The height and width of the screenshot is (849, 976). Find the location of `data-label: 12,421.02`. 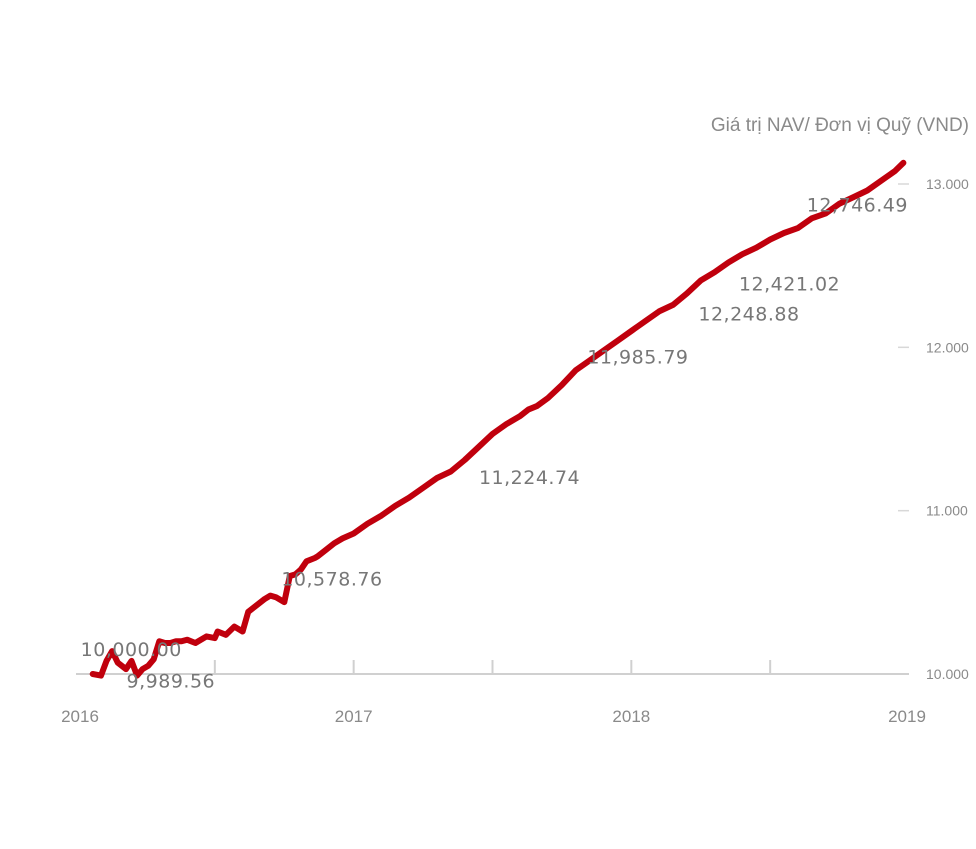

data-label: 12,421.02 is located at coordinates (789, 285).